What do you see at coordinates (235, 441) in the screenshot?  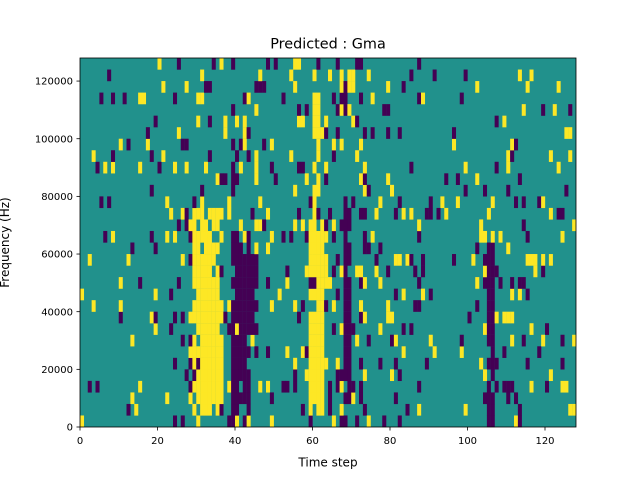 I see `x-tick-label: 40` at bounding box center [235, 441].